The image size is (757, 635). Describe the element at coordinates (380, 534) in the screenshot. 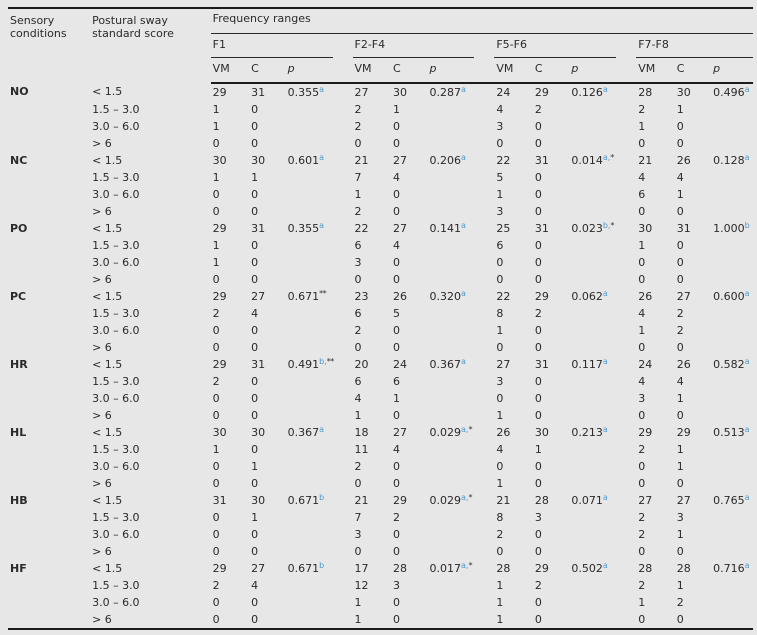

I see `table-row: 3.0 – 6.0 0 0 3 0 2 0 2 1` at that location.